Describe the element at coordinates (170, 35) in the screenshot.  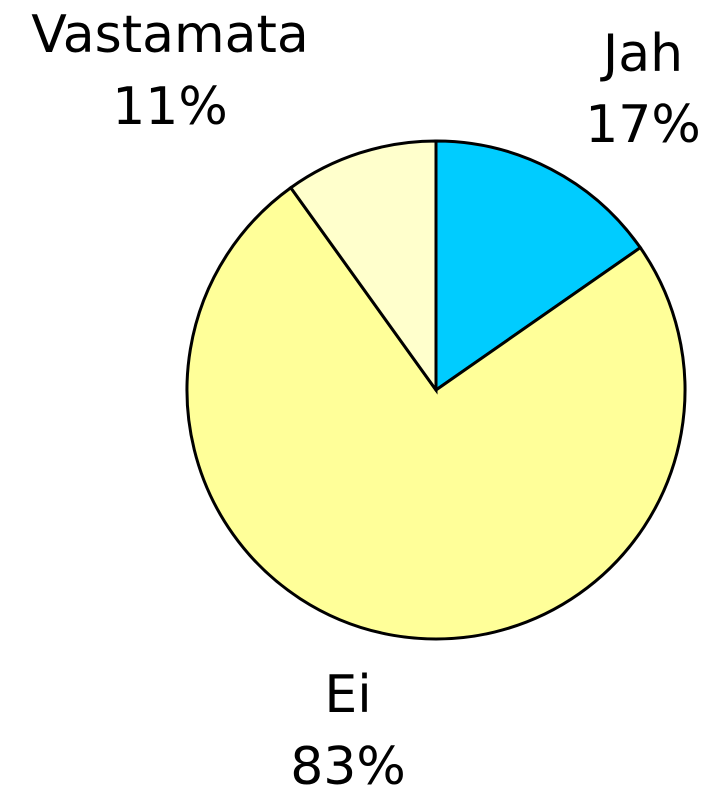
I see `slice-label: Vastamata` at that location.